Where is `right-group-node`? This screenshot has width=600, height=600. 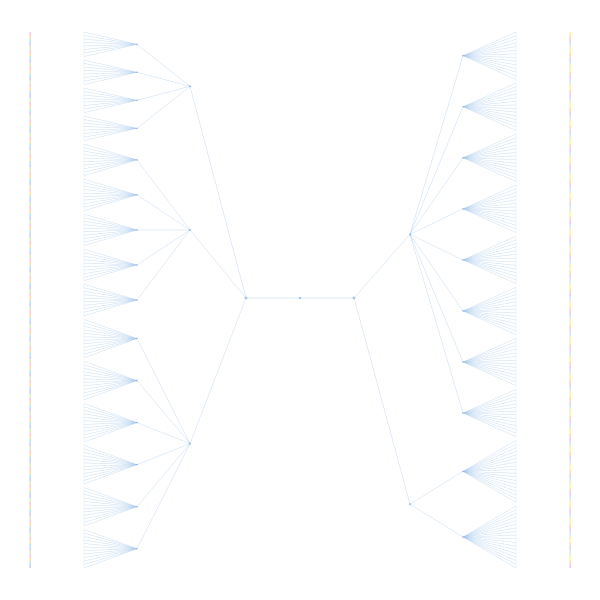
right-group-node is located at coordinates (410, 504).